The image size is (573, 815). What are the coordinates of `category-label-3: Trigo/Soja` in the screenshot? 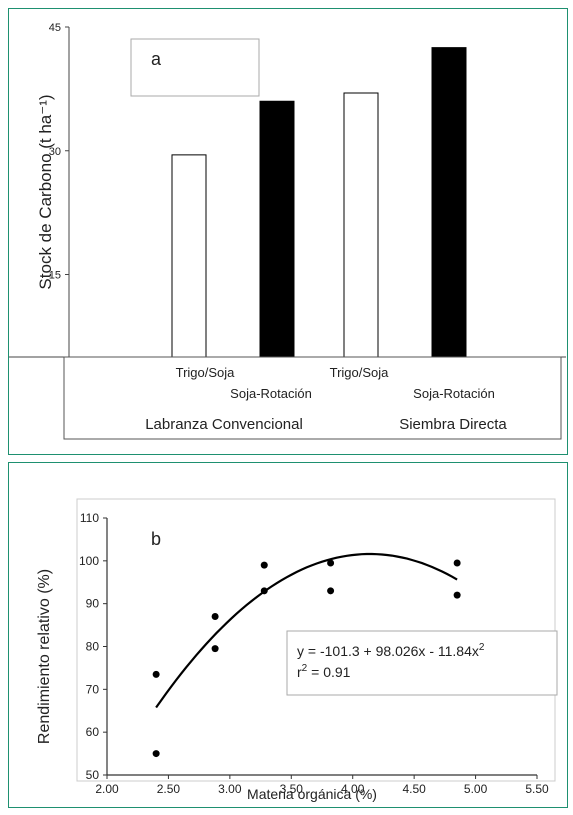 It's located at (360, 372).